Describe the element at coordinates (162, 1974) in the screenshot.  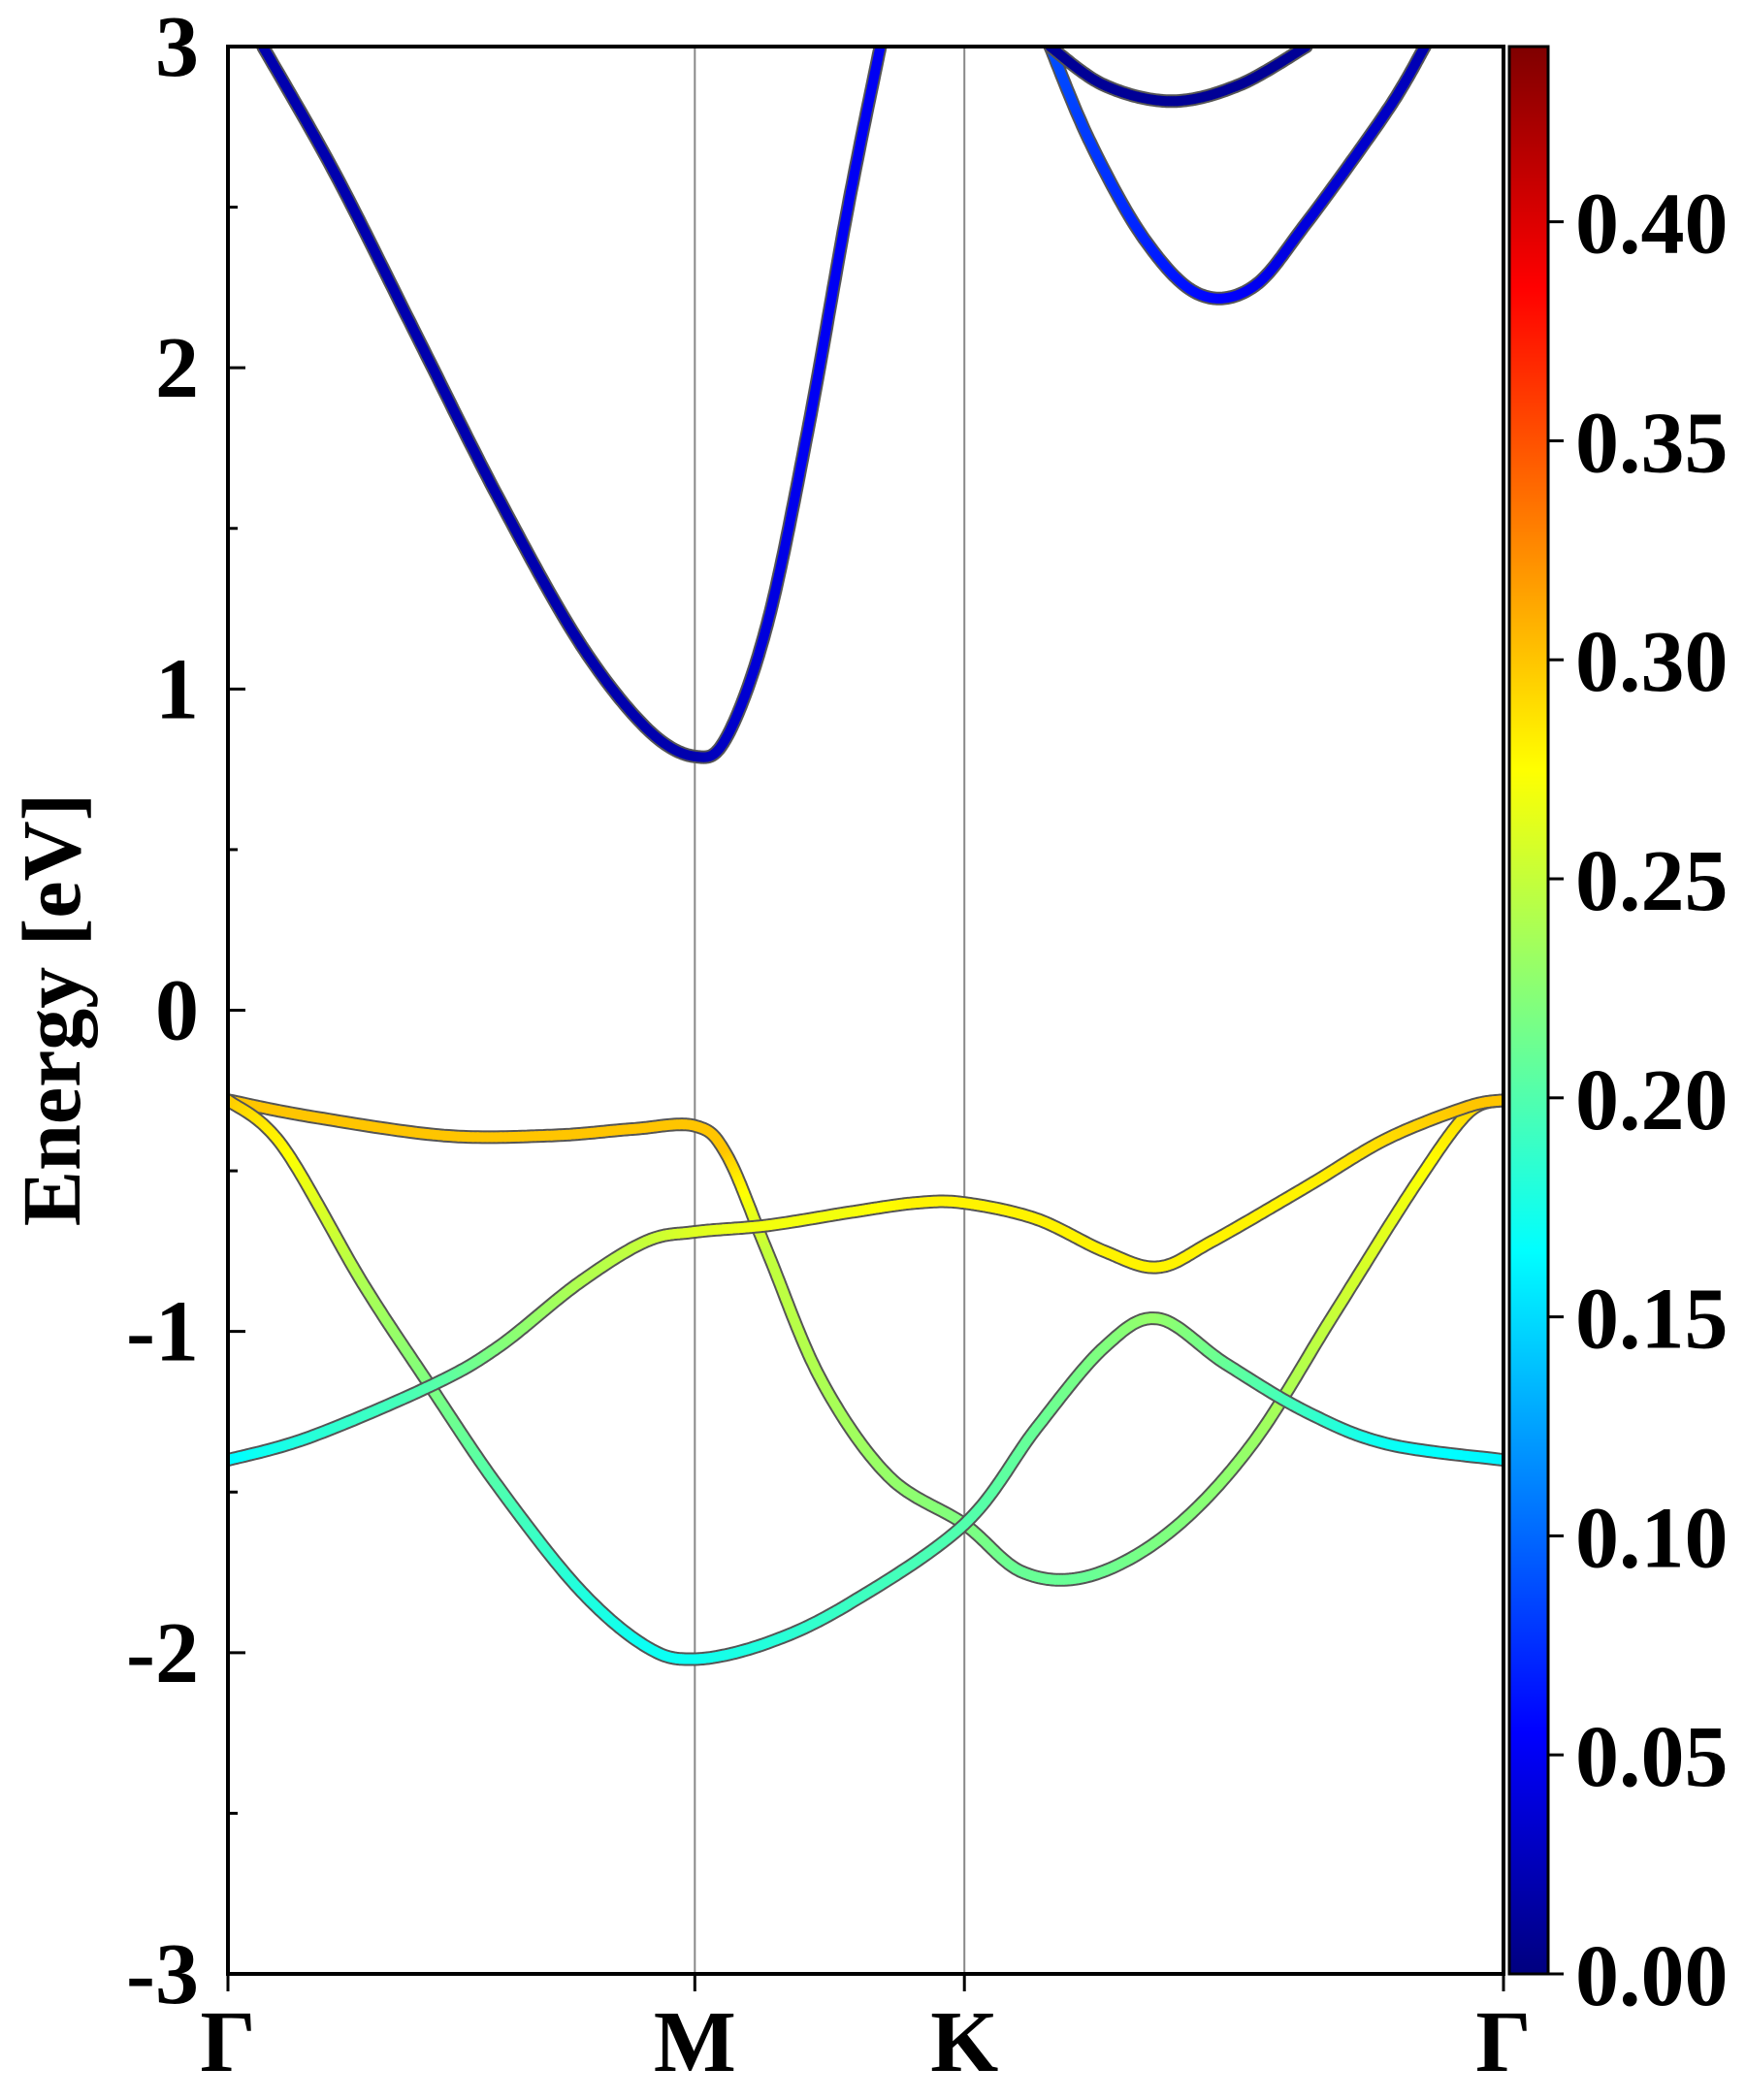
I see `y-tick-label: -3` at that location.